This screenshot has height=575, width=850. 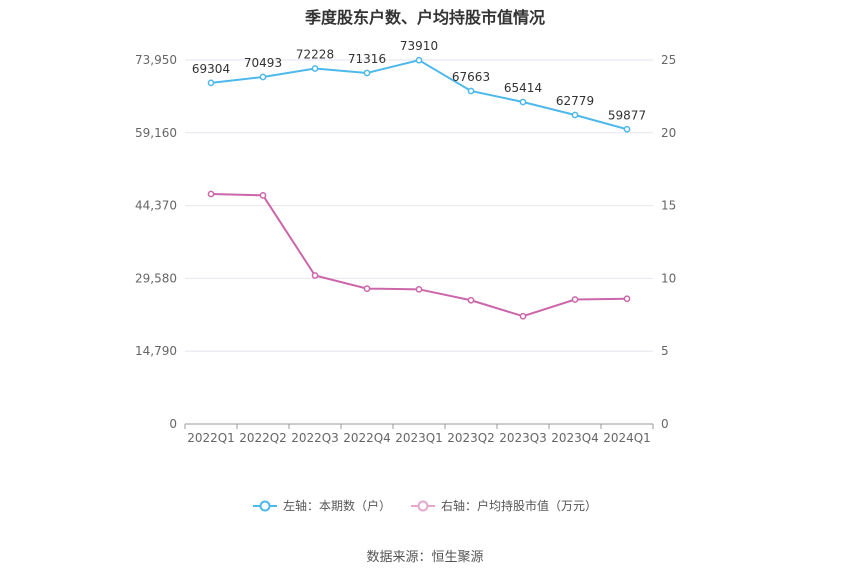 What do you see at coordinates (523, 438) in the screenshot?
I see `x-axis-tick-label: 2023Q3` at bounding box center [523, 438].